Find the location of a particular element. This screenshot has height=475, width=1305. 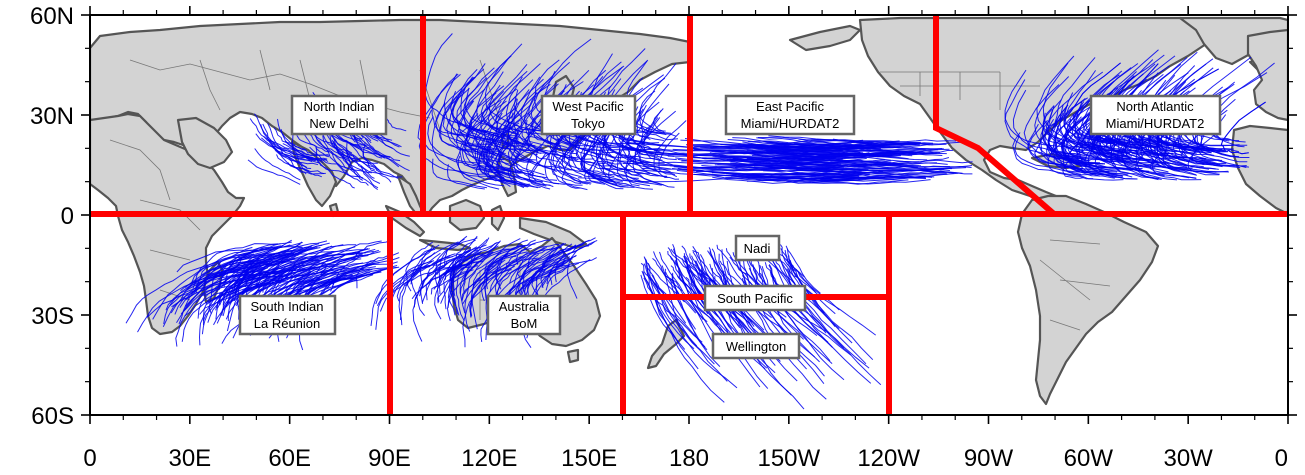

basin-south-pacific-name: South Pacific is located at coordinates (755, 298).